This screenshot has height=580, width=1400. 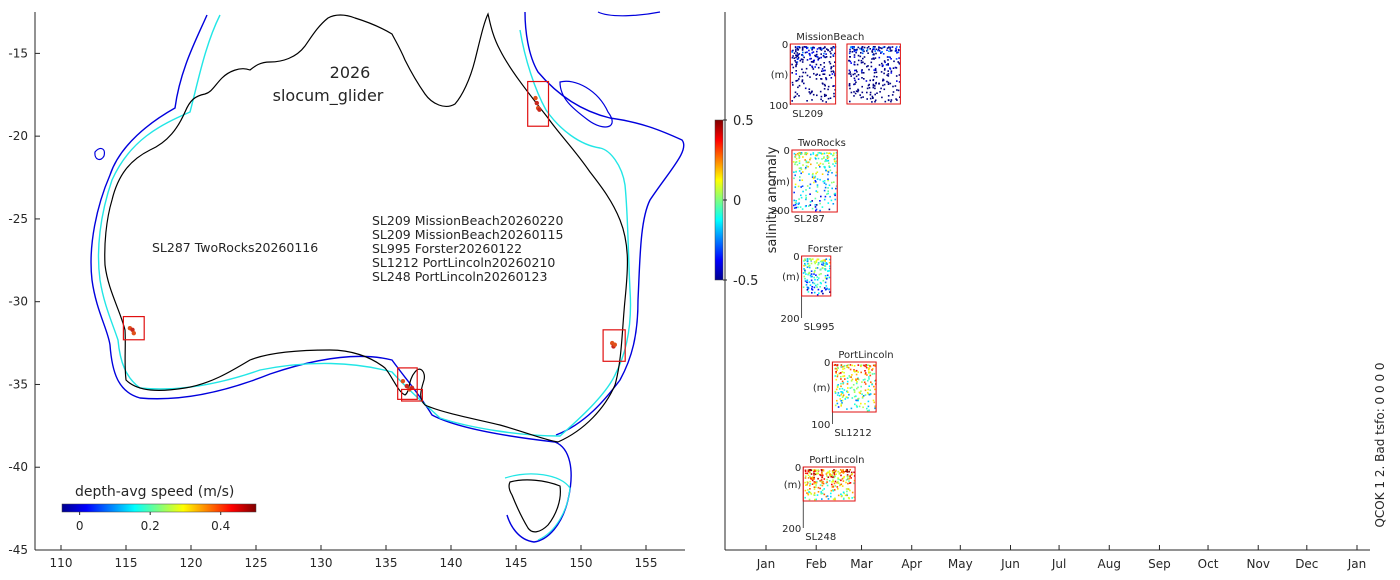 I want to click on map-y-tick-label: -30, so click(x=18, y=302).